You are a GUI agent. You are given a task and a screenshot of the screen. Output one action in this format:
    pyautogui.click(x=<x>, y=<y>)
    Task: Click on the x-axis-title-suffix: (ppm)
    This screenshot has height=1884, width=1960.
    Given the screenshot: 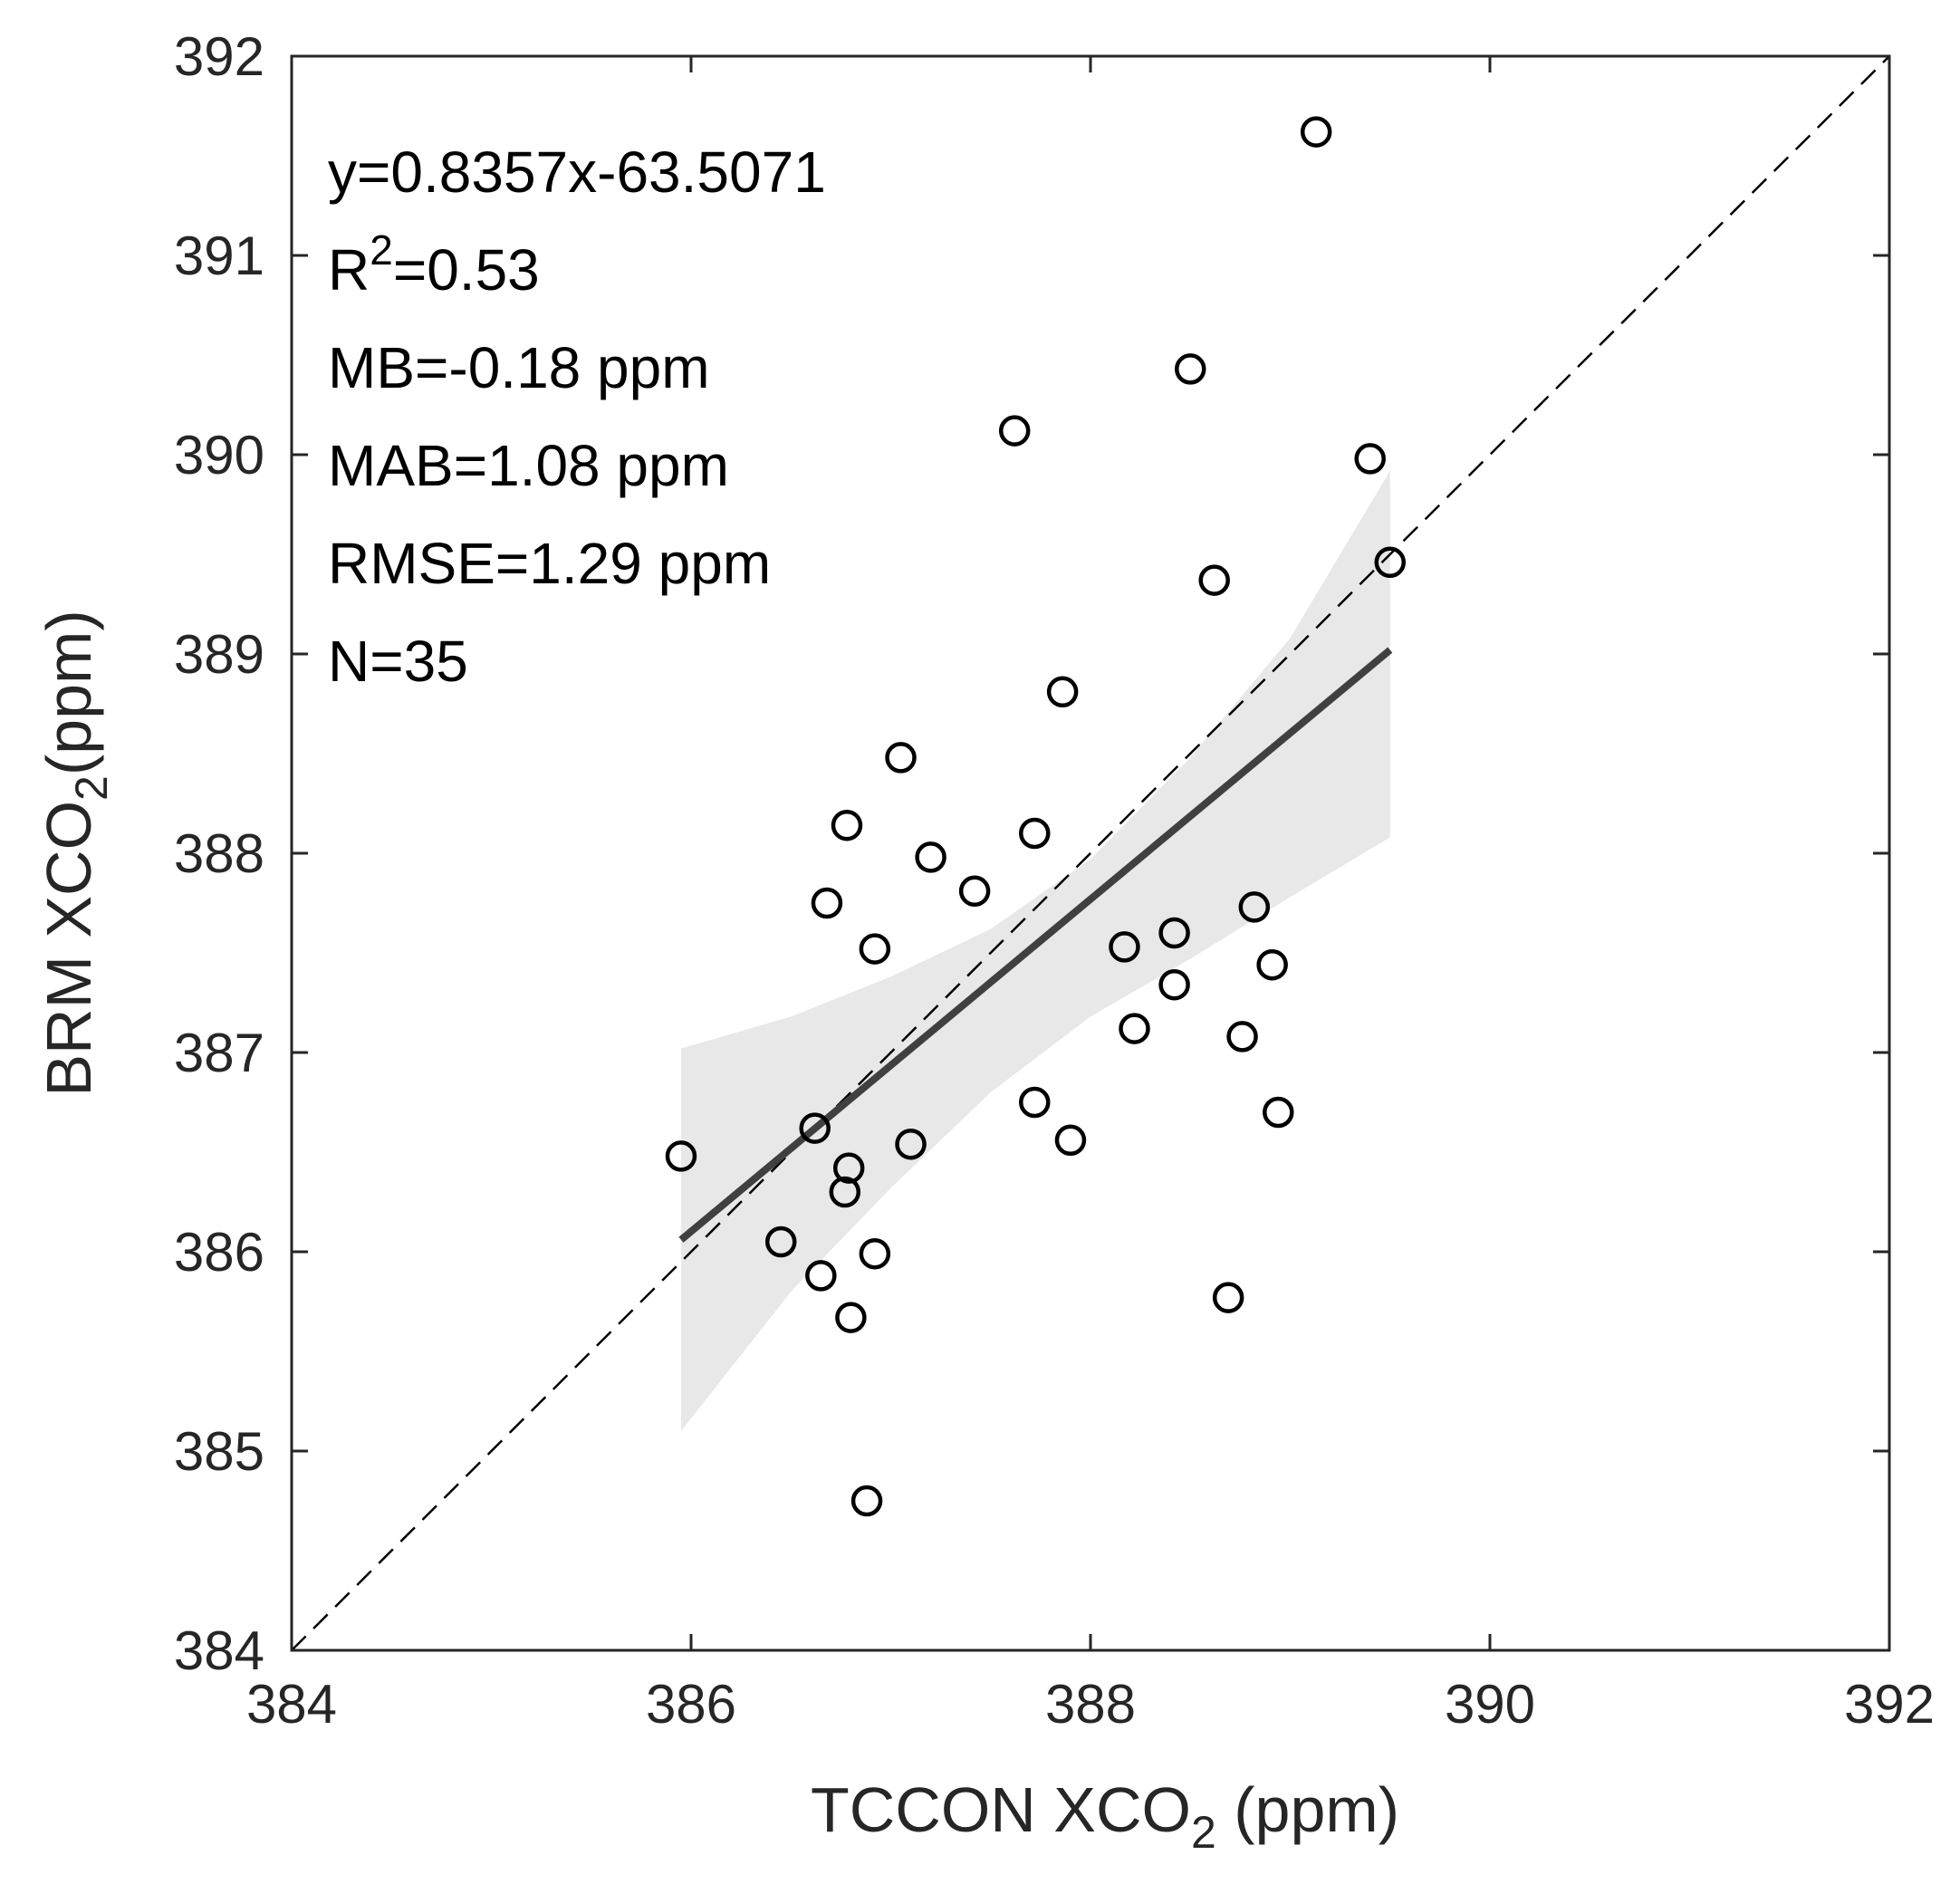 What is the action you would take?
    pyautogui.click(x=1307, y=1809)
    